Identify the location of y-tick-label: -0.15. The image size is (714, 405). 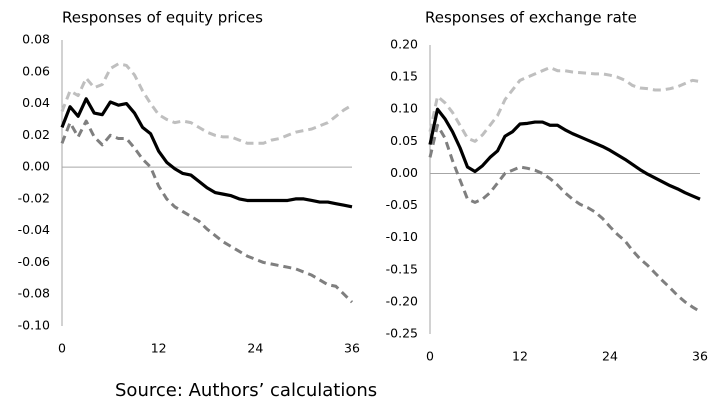
(402, 268).